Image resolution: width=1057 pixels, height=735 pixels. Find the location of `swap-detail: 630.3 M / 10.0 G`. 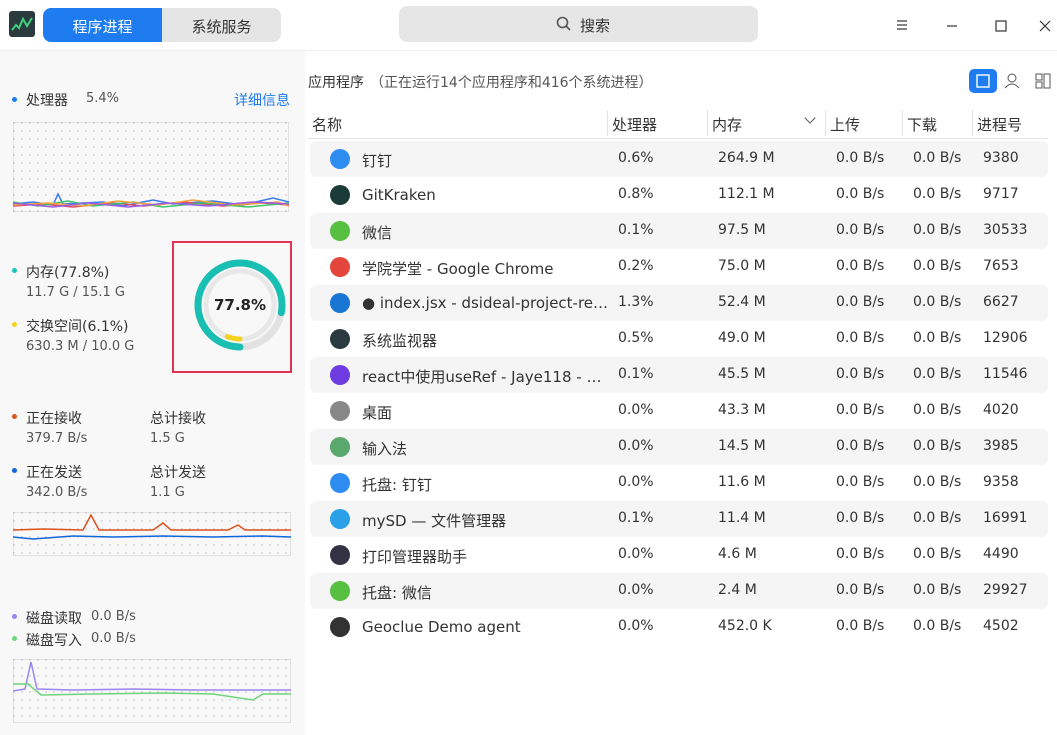

swap-detail: 630.3 M / 10.0 G is located at coordinates (80, 346).